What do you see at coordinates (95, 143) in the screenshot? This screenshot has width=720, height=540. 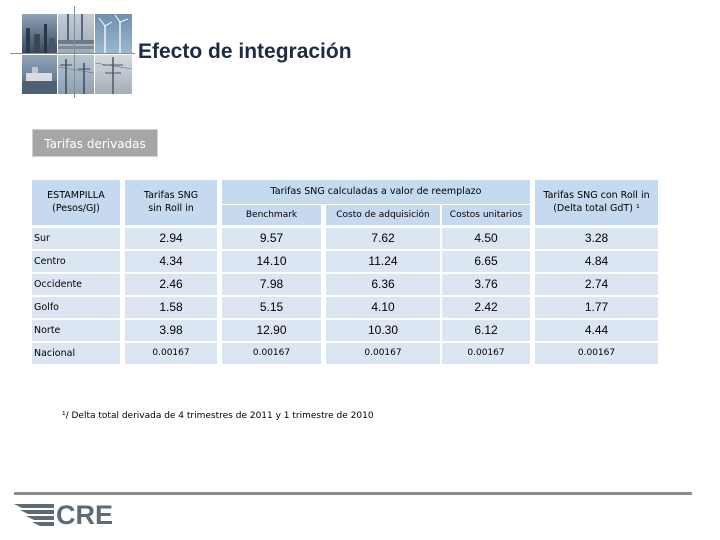 I see `section-label: Tarifas derivadas` at bounding box center [95, 143].